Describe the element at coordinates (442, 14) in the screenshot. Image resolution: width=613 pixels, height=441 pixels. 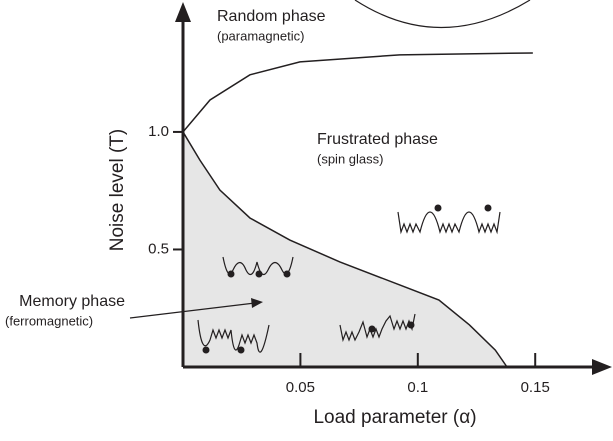
I see `boundary-arc` at that location.